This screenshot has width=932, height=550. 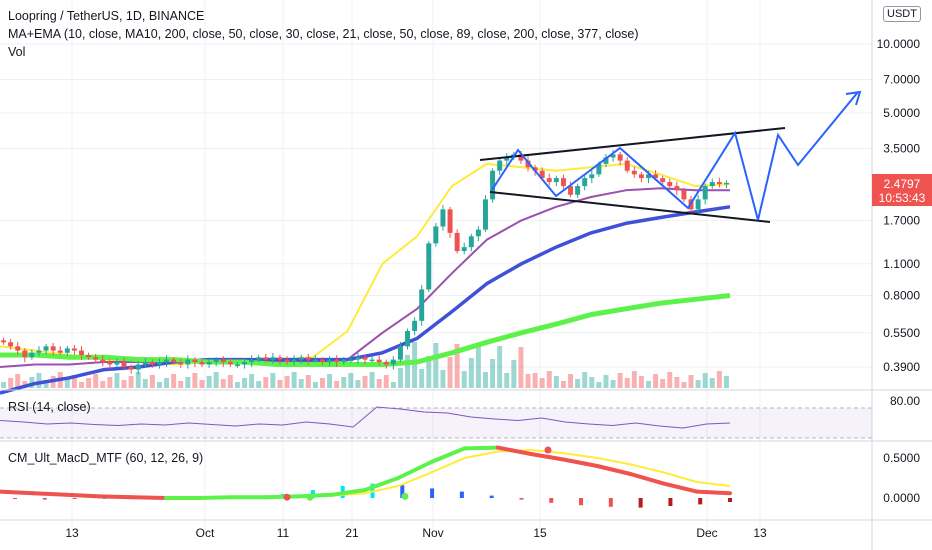 What do you see at coordinates (106, 458) in the screenshot?
I see `macd-legend: CM_Ult_MacD_MTF (60, 12, 26, 9)` at bounding box center [106, 458].